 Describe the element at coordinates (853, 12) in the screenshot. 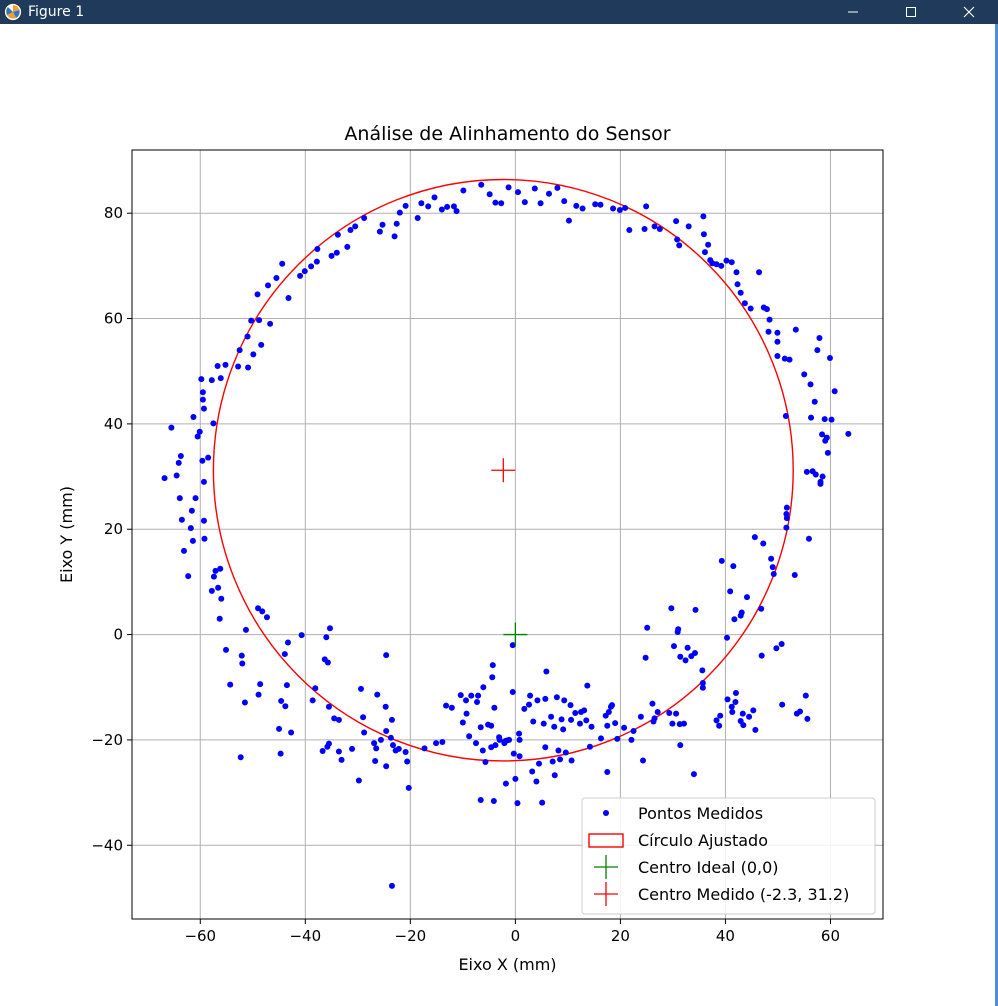

I see `minimize-button` at that location.